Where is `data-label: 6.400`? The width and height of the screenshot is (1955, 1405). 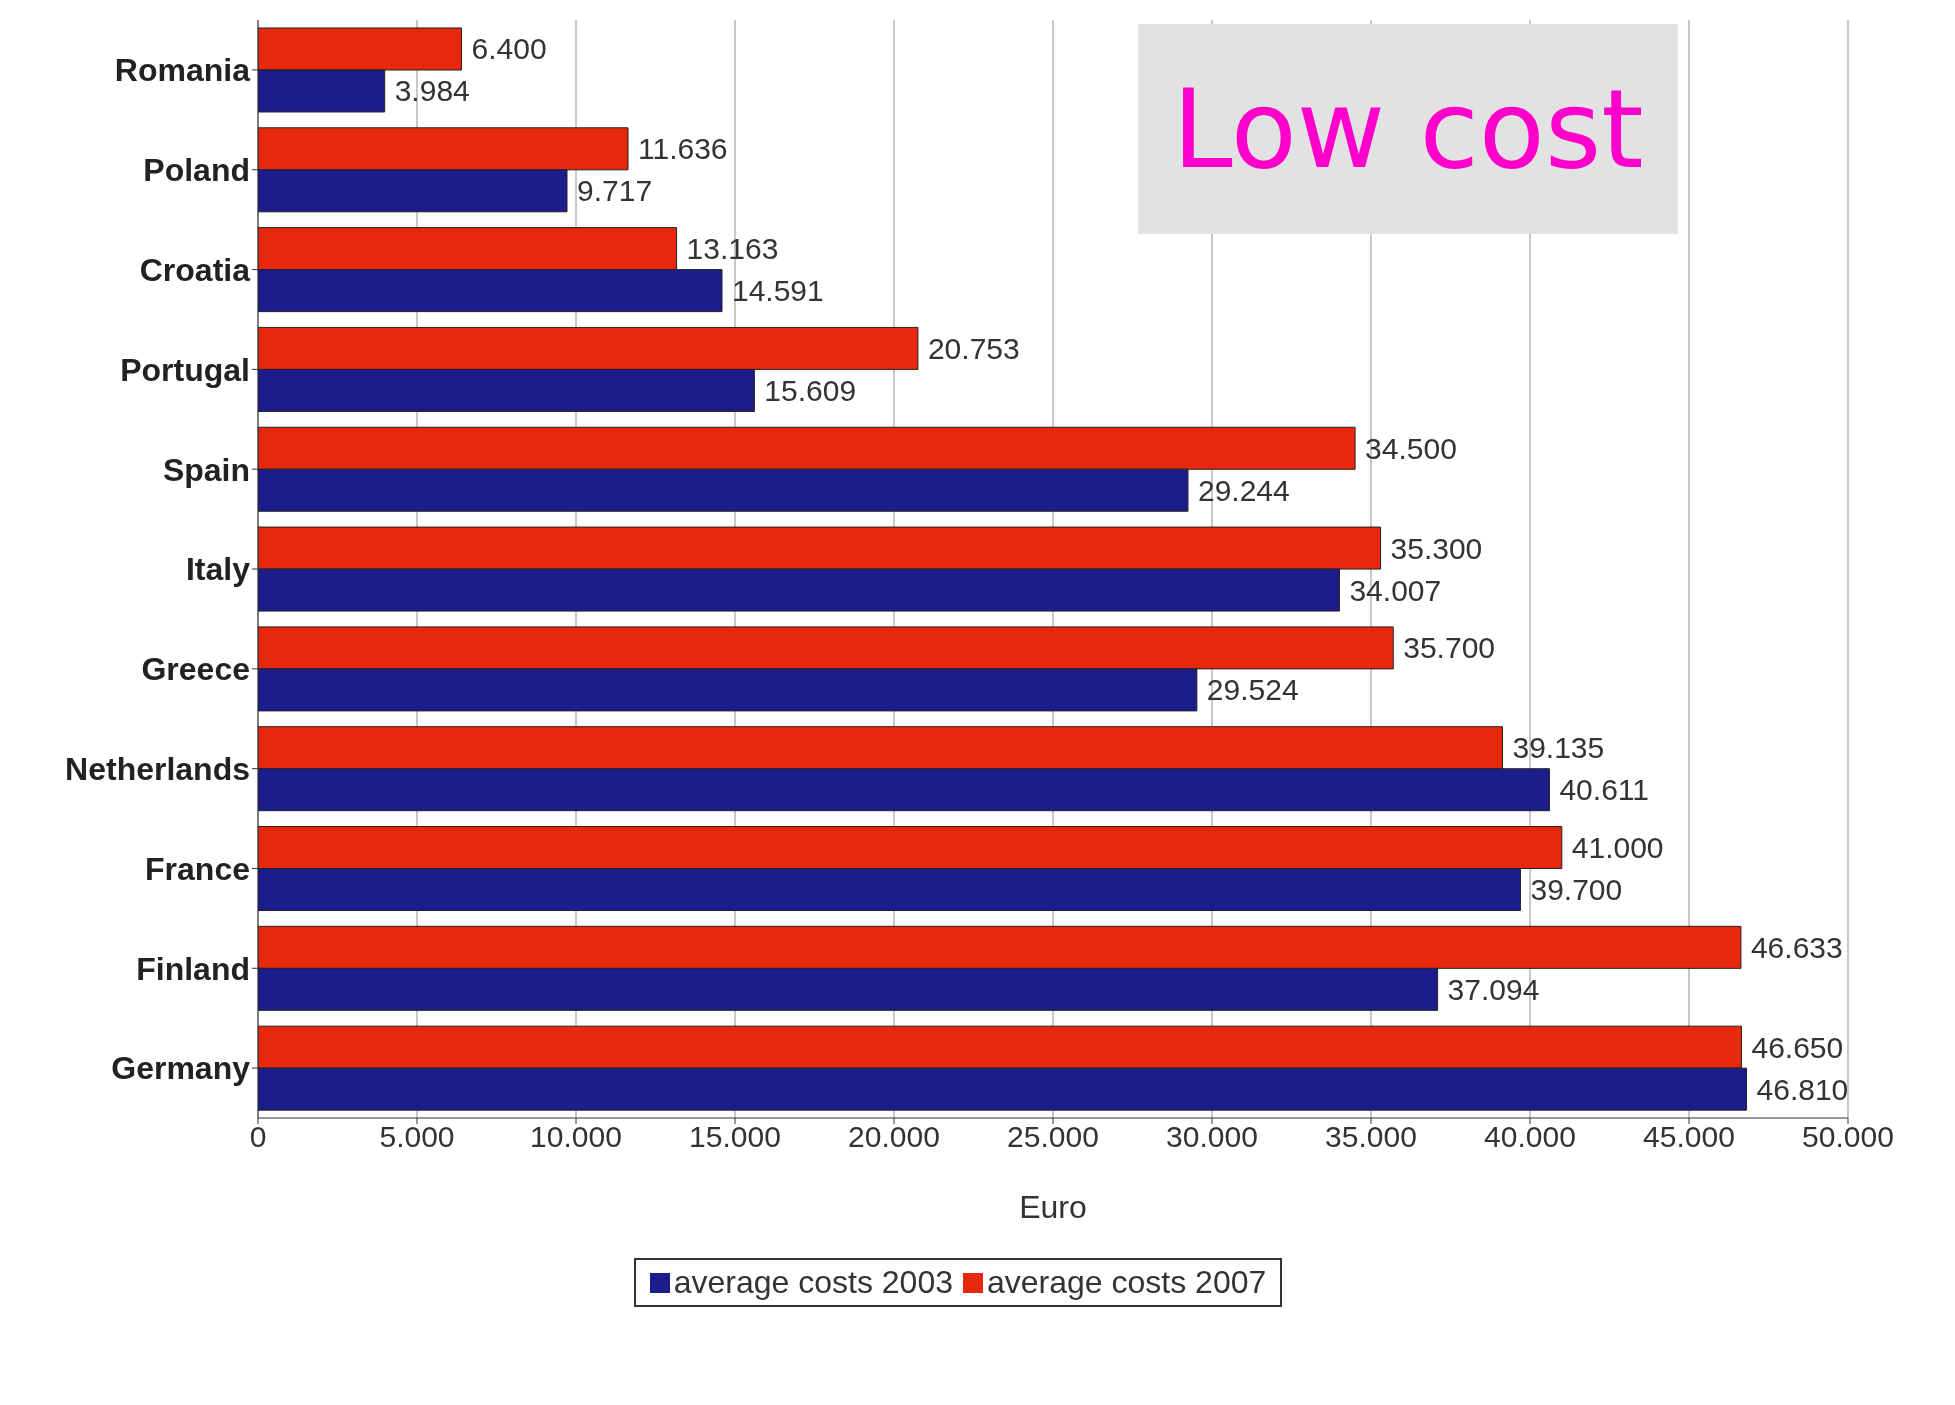
data-label: 6.400 is located at coordinates (509, 49).